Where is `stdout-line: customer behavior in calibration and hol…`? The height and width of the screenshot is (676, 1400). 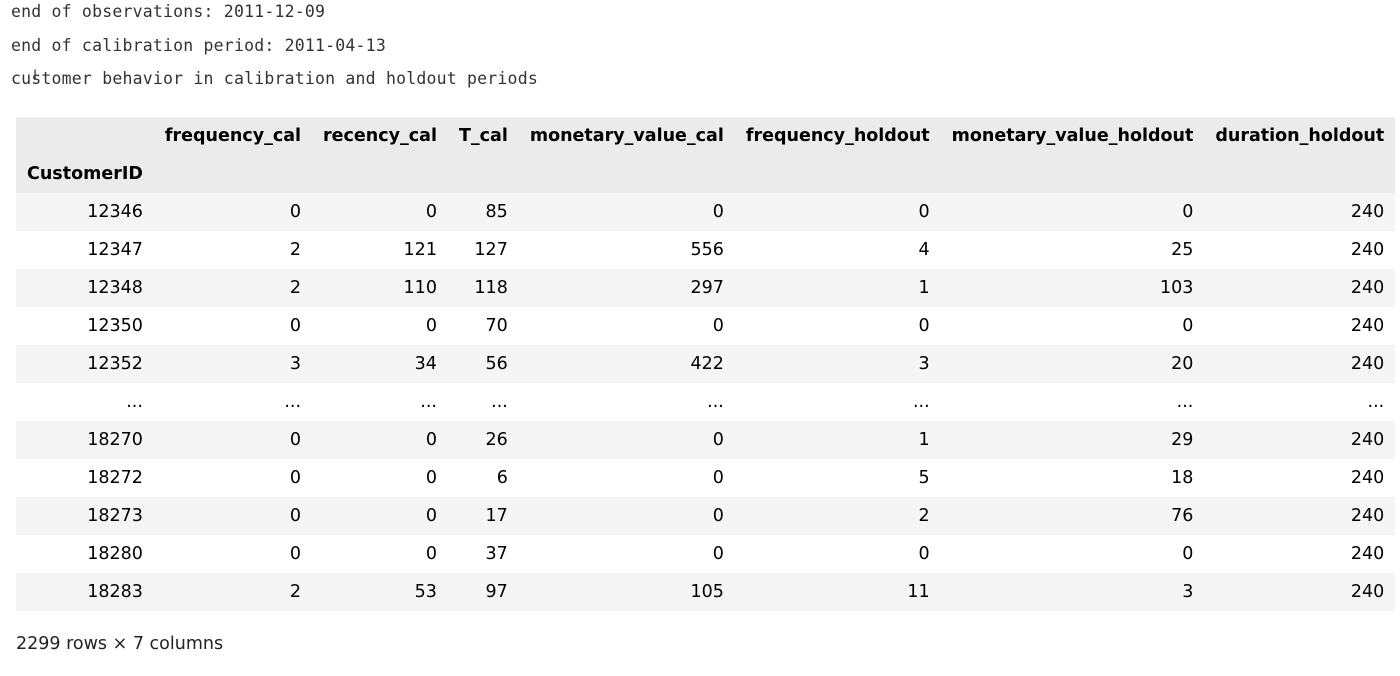 stdout-line: customer behavior in calibration and hol… is located at coordinates (274, 78).